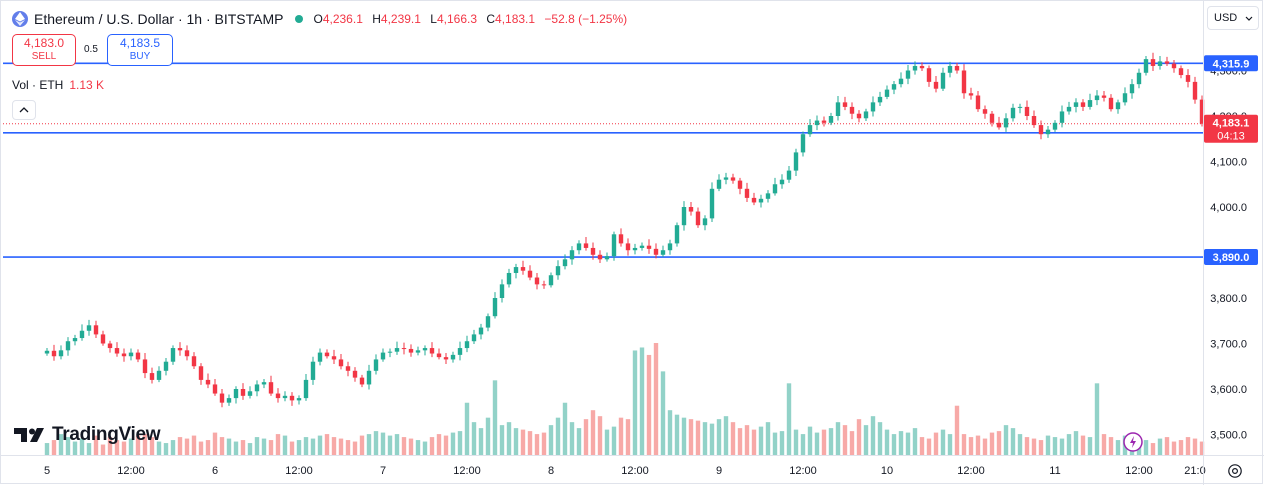 This screenshot has height=485, width=1264. I want to click on buy-button: 4,183.5 BUY, so click(140, 50).